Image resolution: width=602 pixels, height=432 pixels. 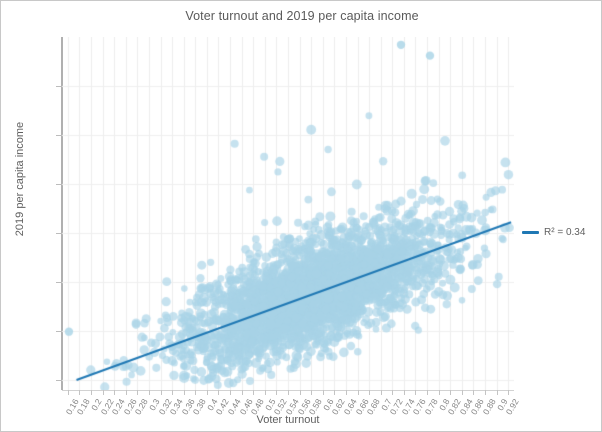 I want to click on page-title: Voter turnout and 2019 per capita income, so click(x=302, y=16).